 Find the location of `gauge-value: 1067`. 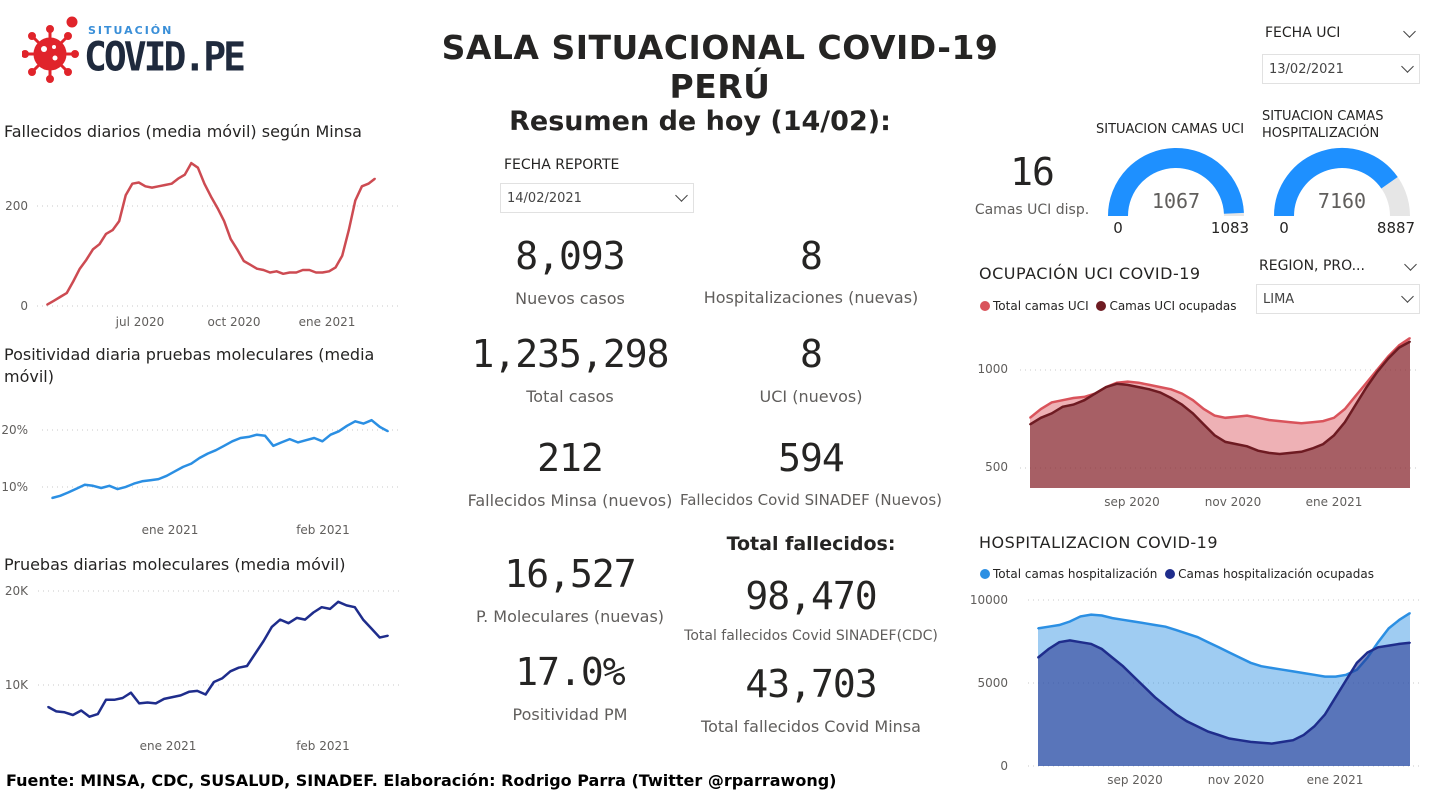

gauge-value: 1067 is located at coordinates (1176, 201).